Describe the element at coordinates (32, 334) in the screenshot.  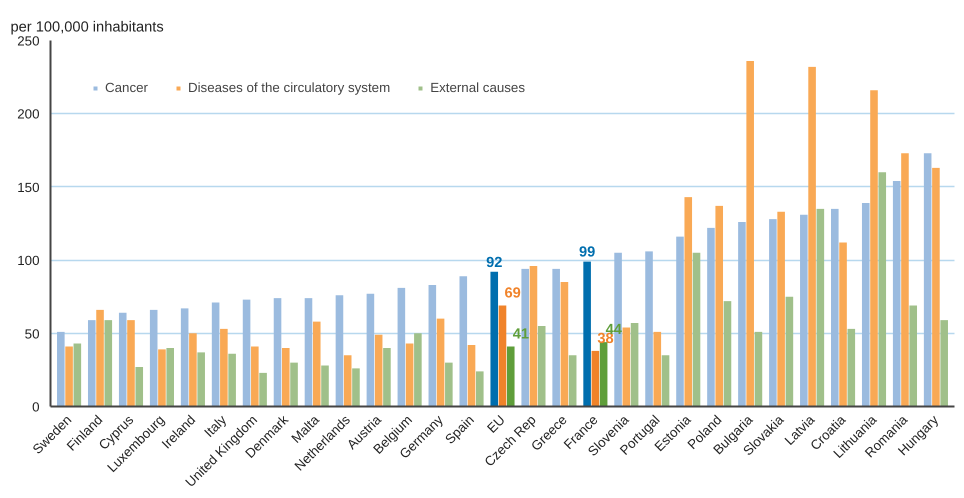
I see `y-tick-label: 50` at that location.